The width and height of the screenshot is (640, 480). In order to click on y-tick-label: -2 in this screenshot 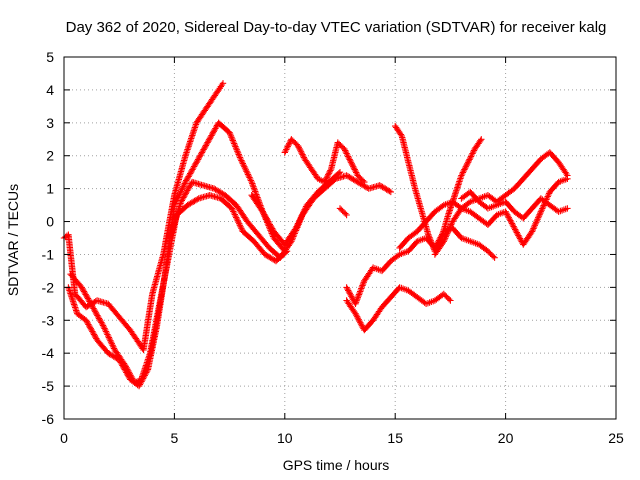, I will do `click(48, 287)`.